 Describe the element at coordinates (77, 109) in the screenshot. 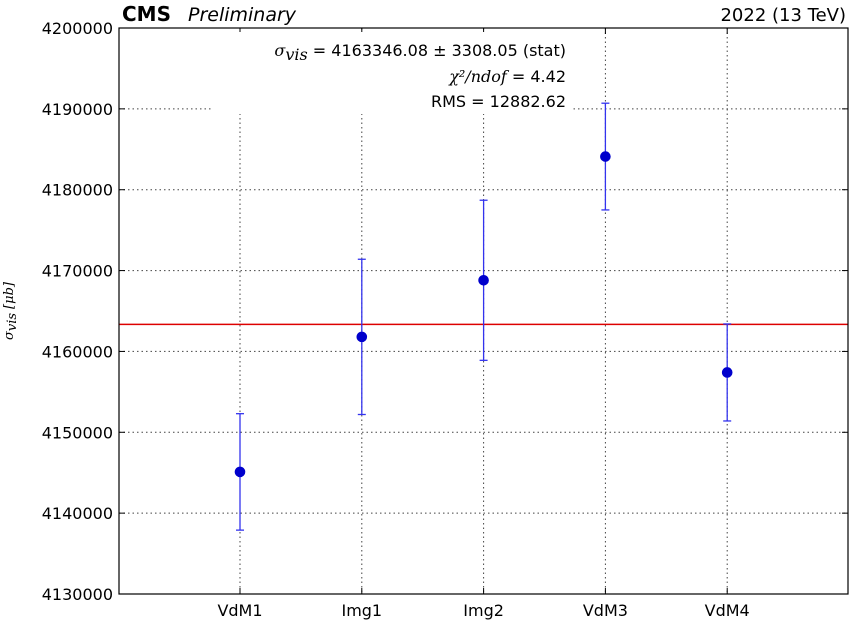

I see `y-tick-label: 4190000` at that location.